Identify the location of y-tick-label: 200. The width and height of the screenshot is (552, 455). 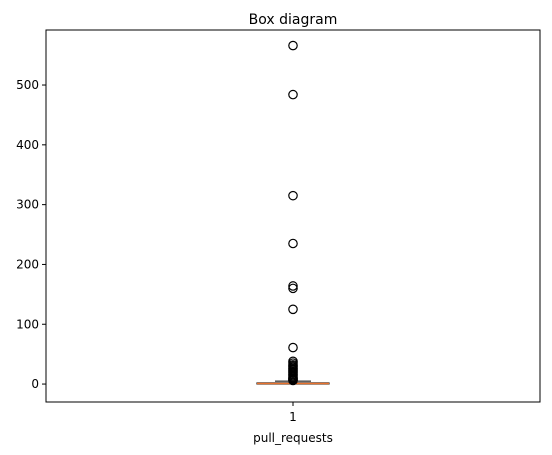
(27, 264).